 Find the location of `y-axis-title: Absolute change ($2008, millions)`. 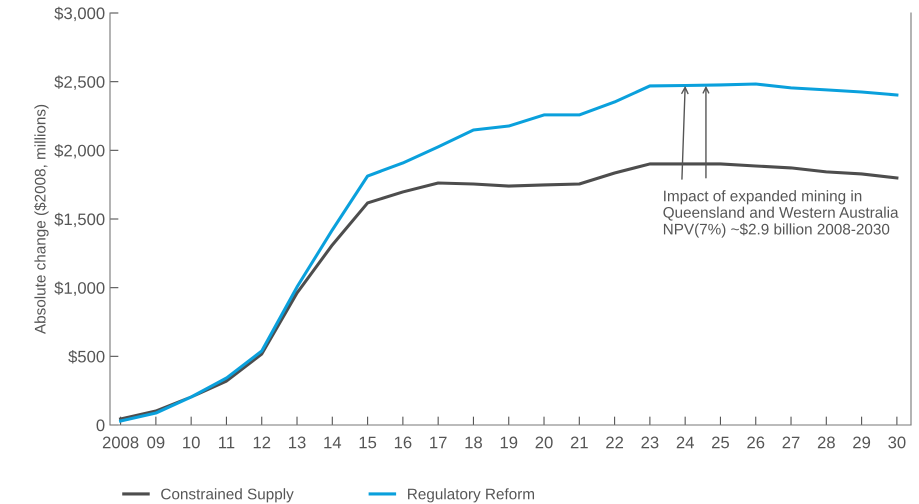

y-axis-title: Absolute change ($2008, millions) is located at coordinates (41, 219).